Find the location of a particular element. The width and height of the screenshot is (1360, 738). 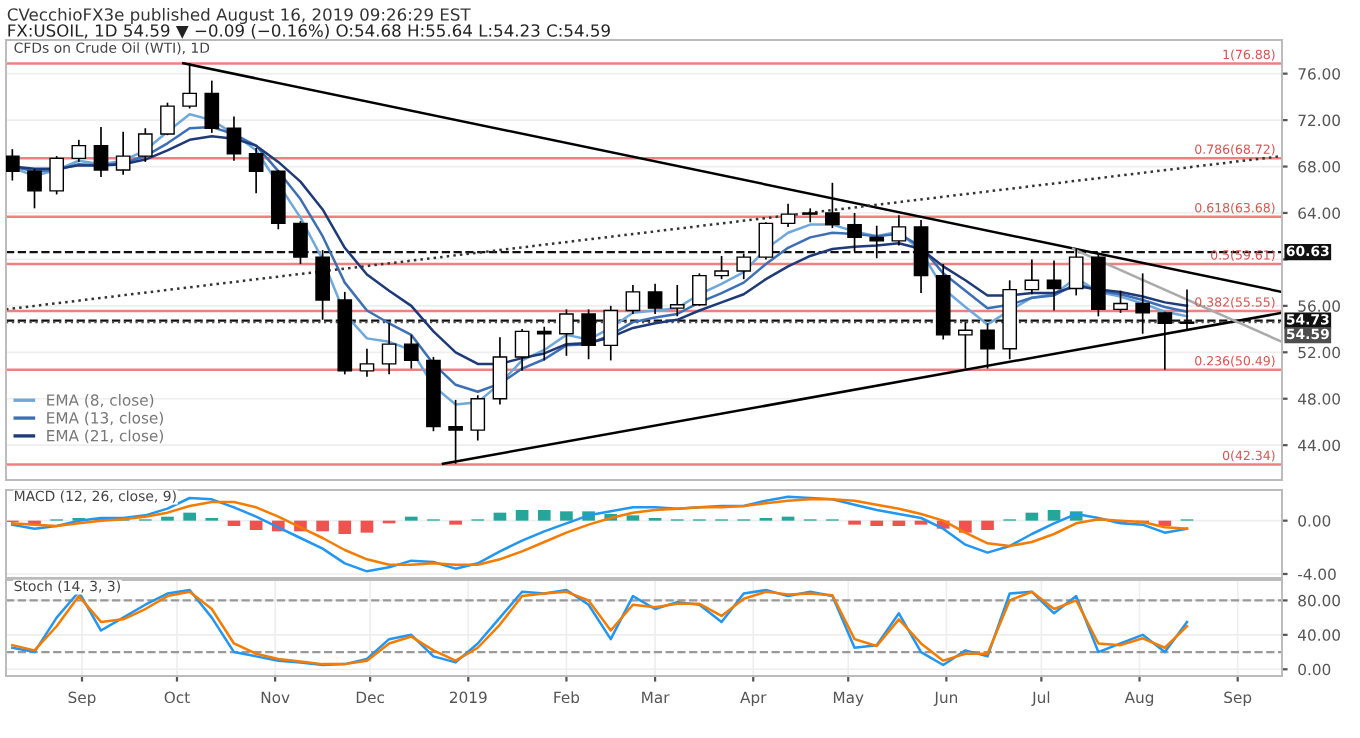

chart-subtitle: FX:USOIL, 1D 54.59 ▼ −0.09 (−0.16%) O:54.68 H:55.64 L:54.23 C:54.59 is located at coordinates (309, 31).